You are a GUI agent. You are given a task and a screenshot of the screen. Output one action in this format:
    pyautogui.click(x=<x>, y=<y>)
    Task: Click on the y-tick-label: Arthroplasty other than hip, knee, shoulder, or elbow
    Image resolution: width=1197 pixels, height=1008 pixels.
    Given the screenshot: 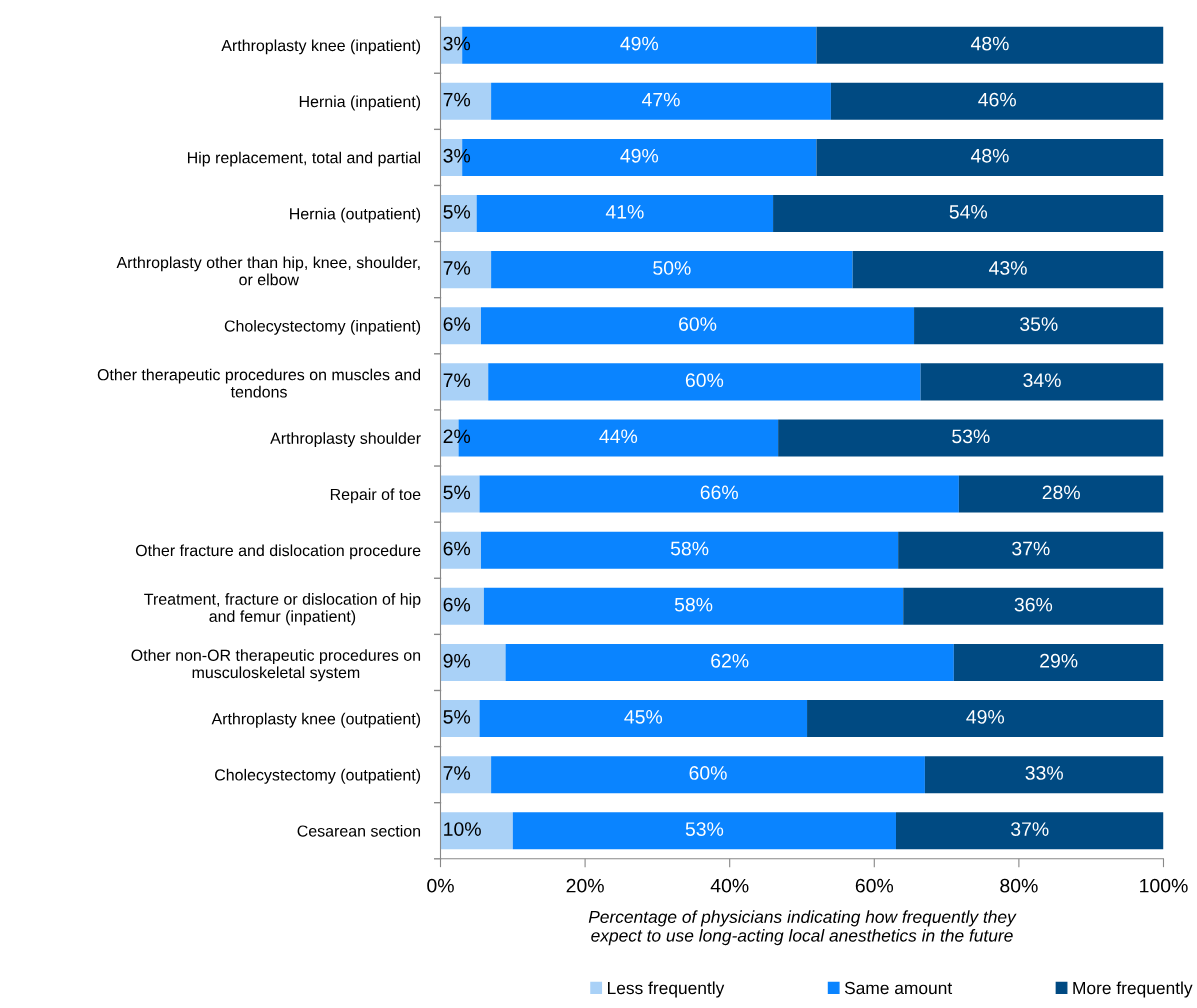 What is the action you would take?
    pyautogui.click(x=268, y=271)
    